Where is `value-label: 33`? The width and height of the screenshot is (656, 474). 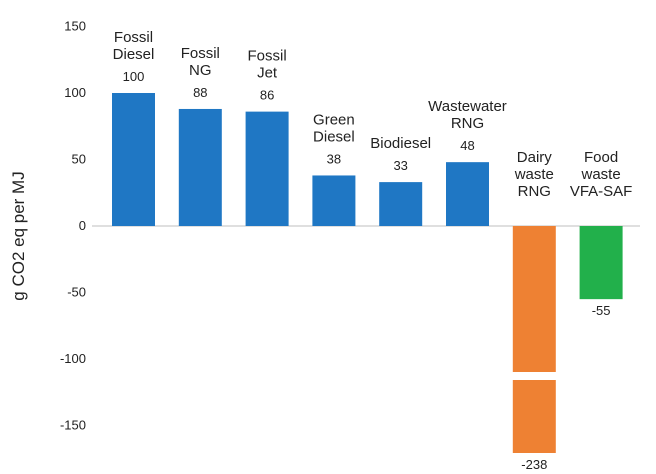 value-label: 33 is located at coordinates (400, 165).